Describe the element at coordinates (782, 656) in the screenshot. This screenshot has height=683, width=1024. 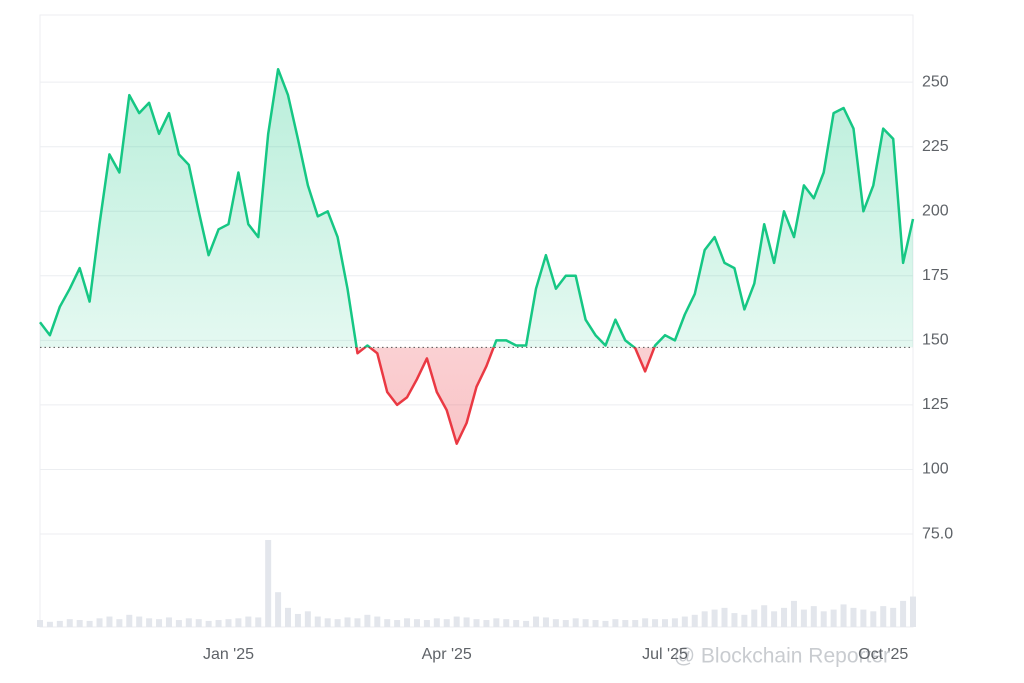
I see `watermark: @ Blockchain Reporter` at that location.